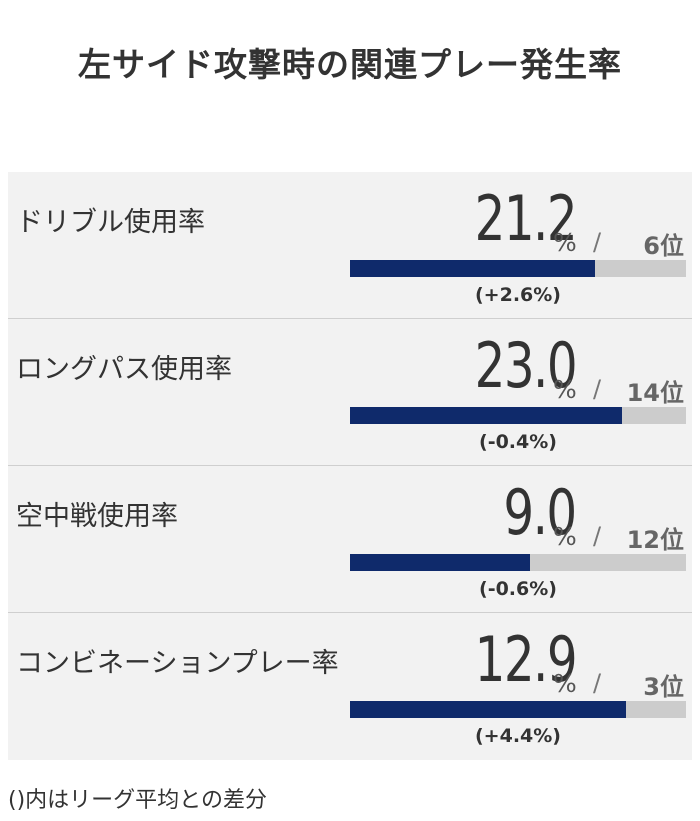  Describe the element at coordinates (655, 393) in the screenshot. I see `metric-rank: 14位` at that location.